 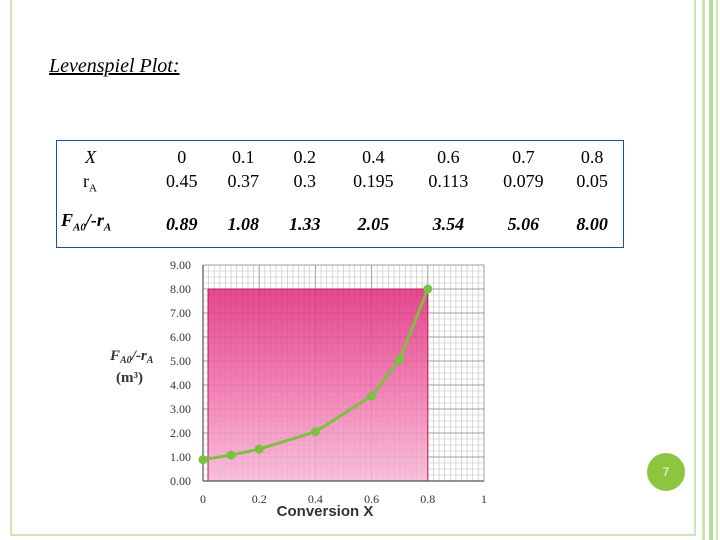 I want to click on x-tick-label: 0.4, so click(x=315, y=499).